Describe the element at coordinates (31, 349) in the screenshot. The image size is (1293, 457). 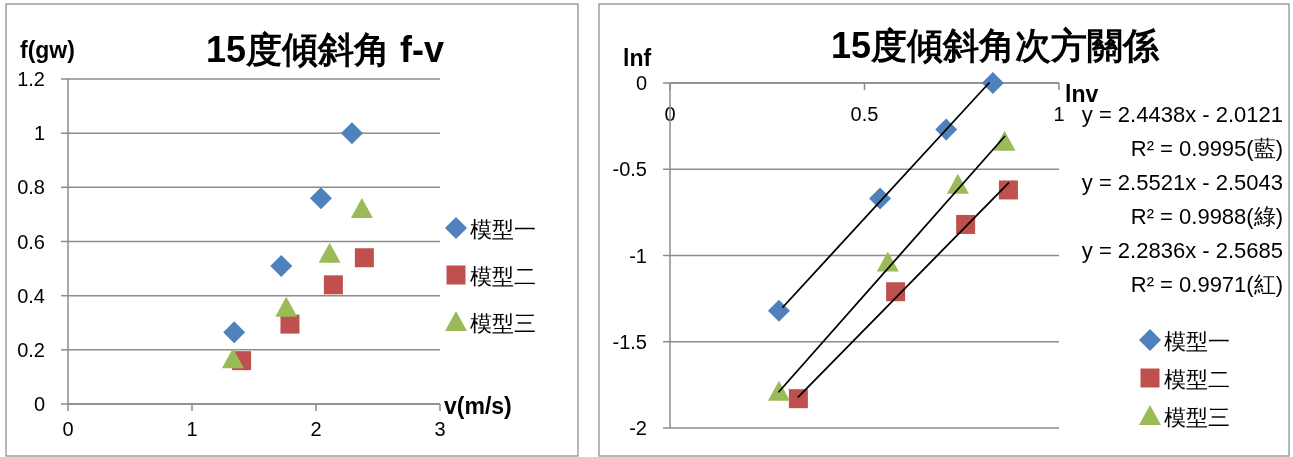
I see `y-tick-label: 0.2` at that location.